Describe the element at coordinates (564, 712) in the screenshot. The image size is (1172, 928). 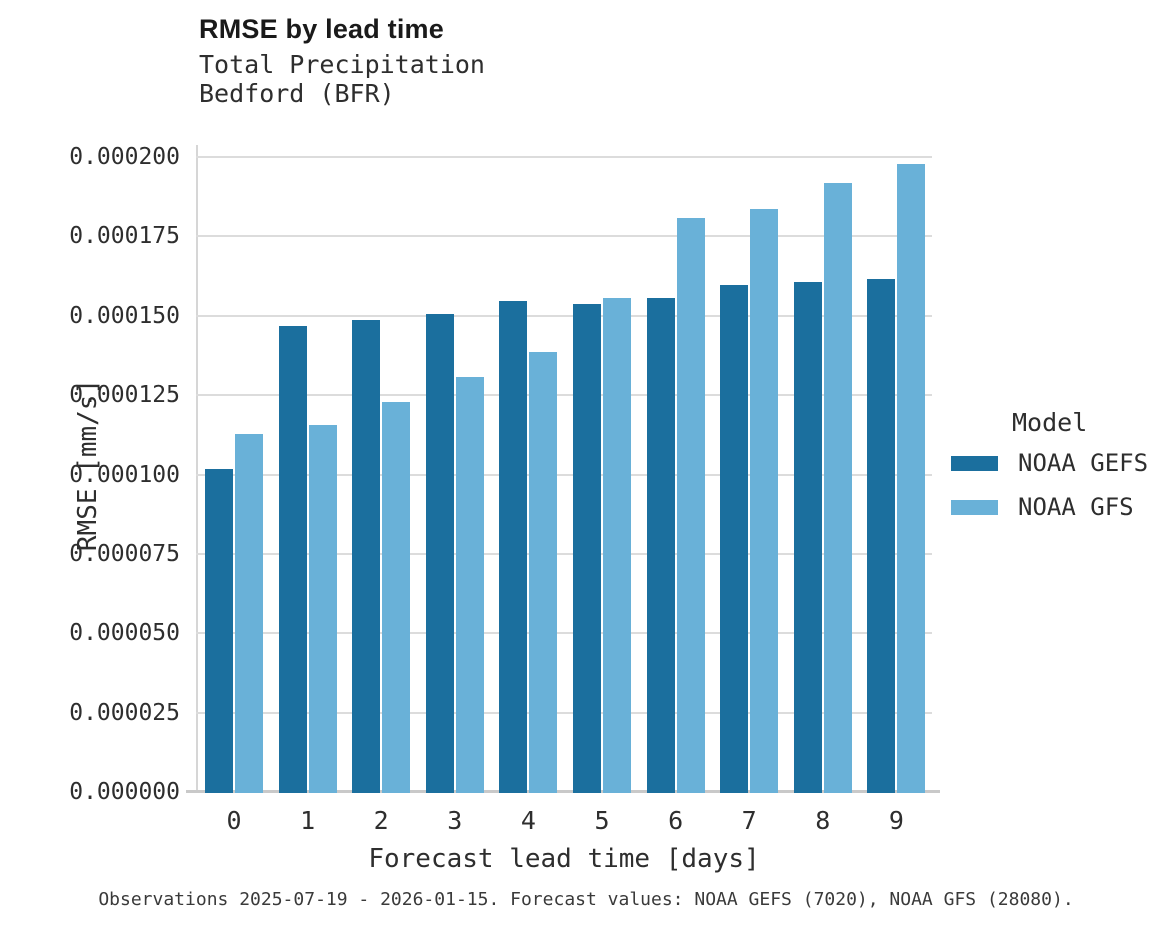
I see `gridline-0.000025` at that location.